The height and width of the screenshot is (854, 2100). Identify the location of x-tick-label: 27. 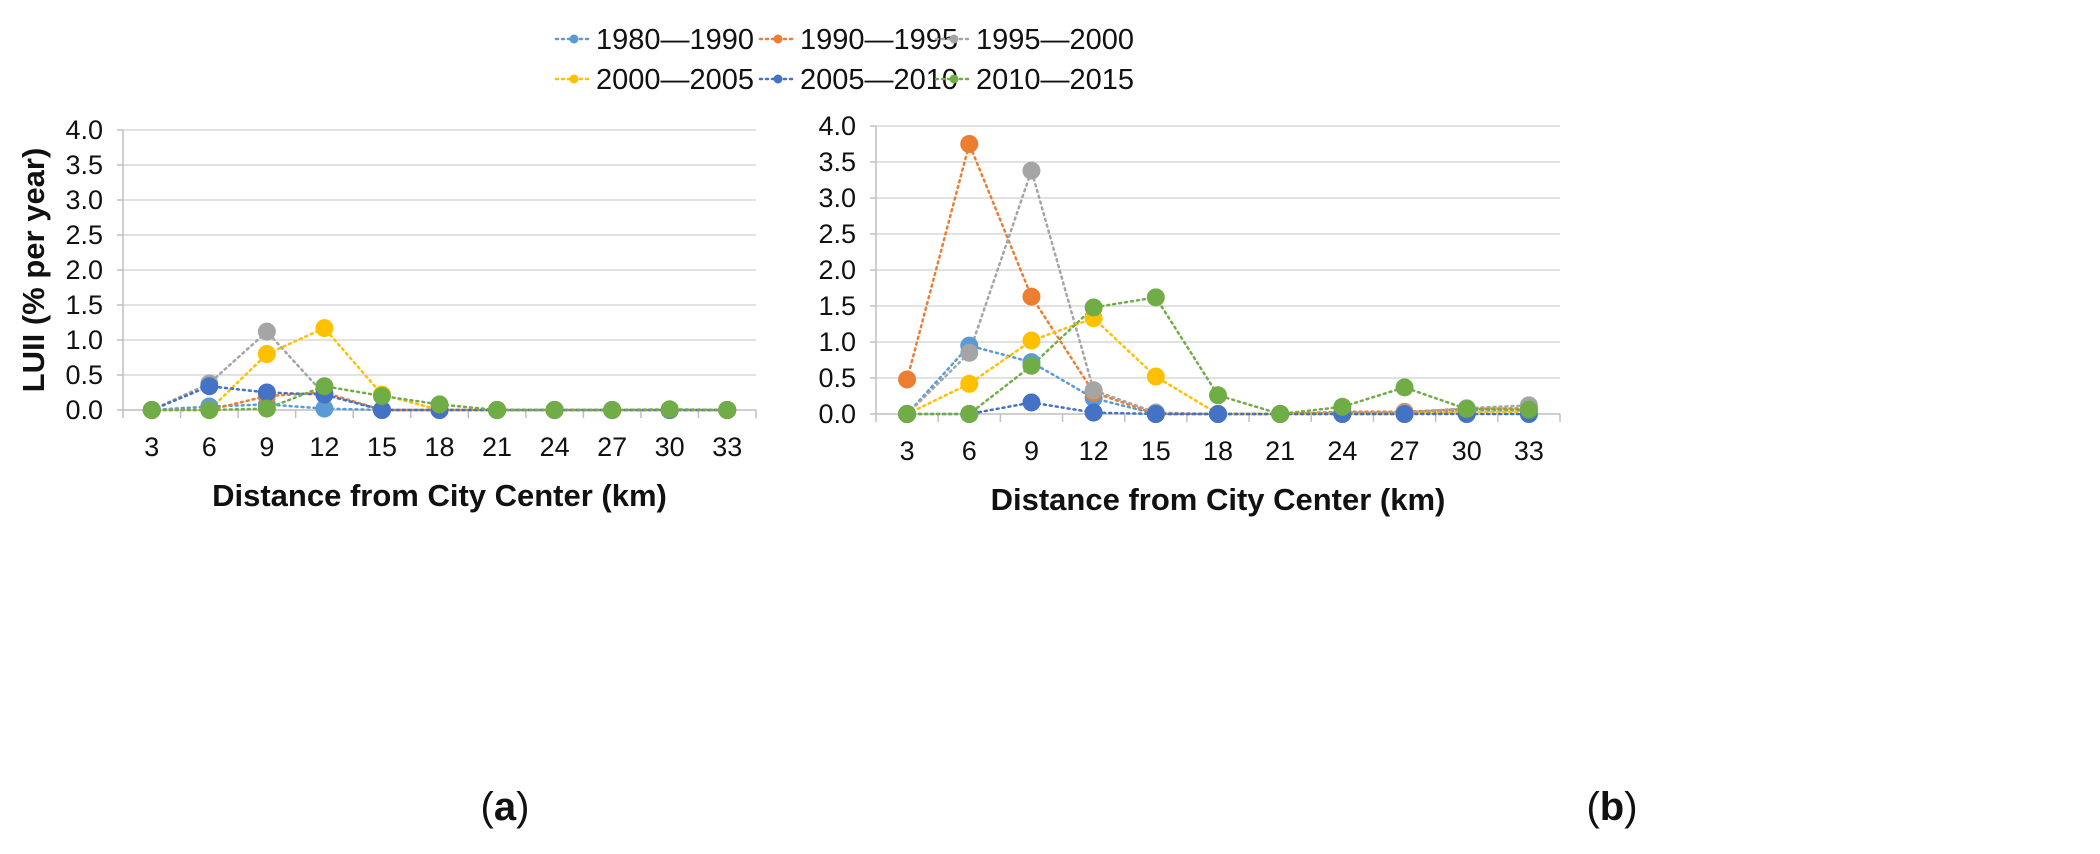
(612, 447).